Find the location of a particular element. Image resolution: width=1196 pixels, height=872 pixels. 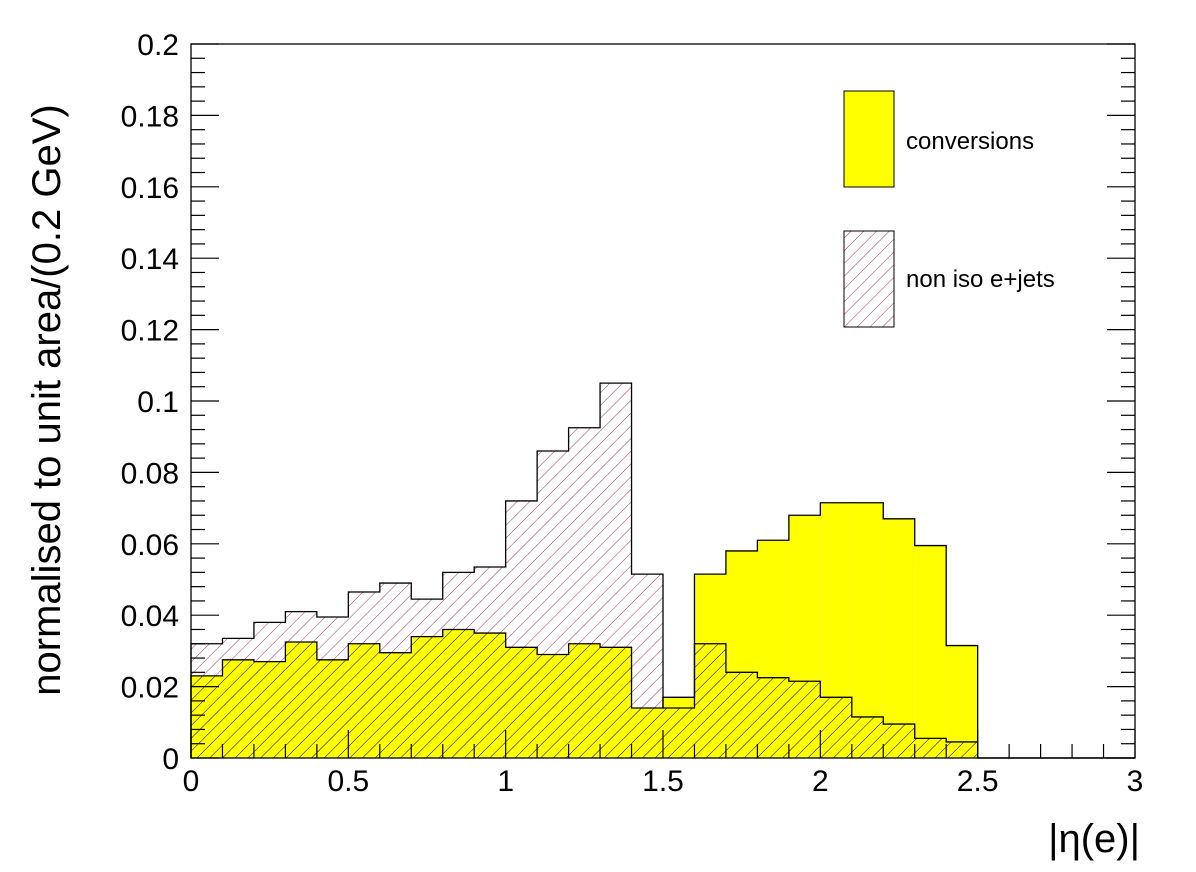

x-tick-label: 1.5 is located at coordinates (663, 781).